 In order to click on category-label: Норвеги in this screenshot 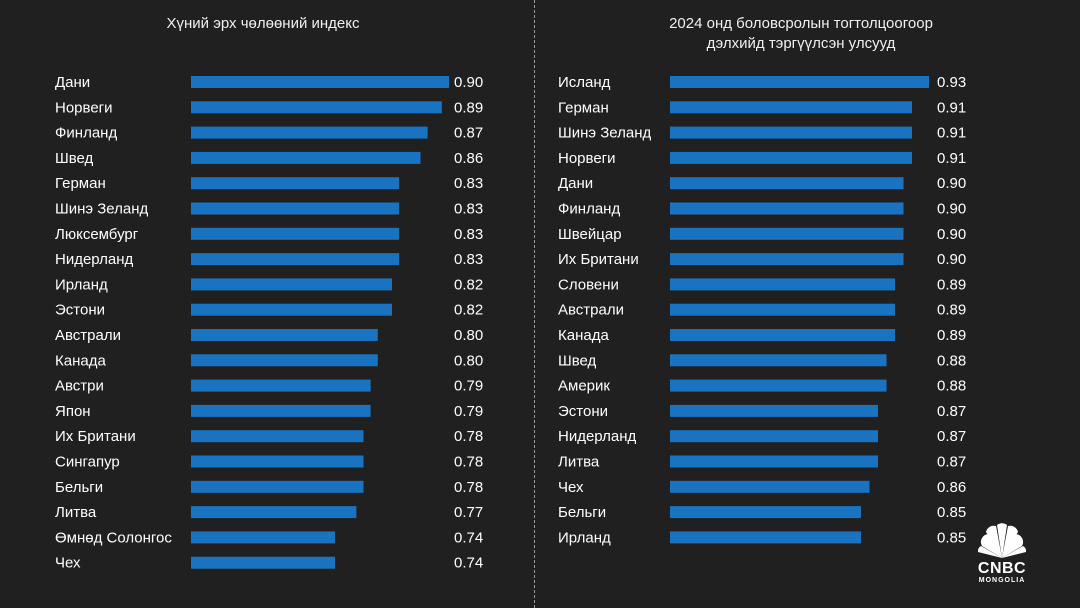, I will do `click(587, 158)`.